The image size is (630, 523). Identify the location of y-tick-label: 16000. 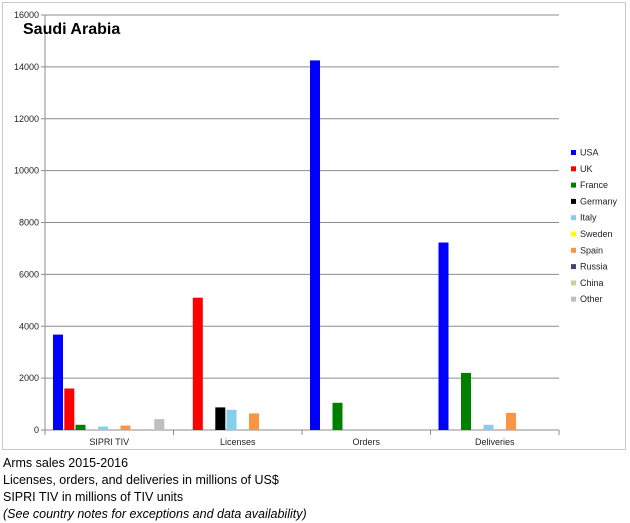
(26, 15).